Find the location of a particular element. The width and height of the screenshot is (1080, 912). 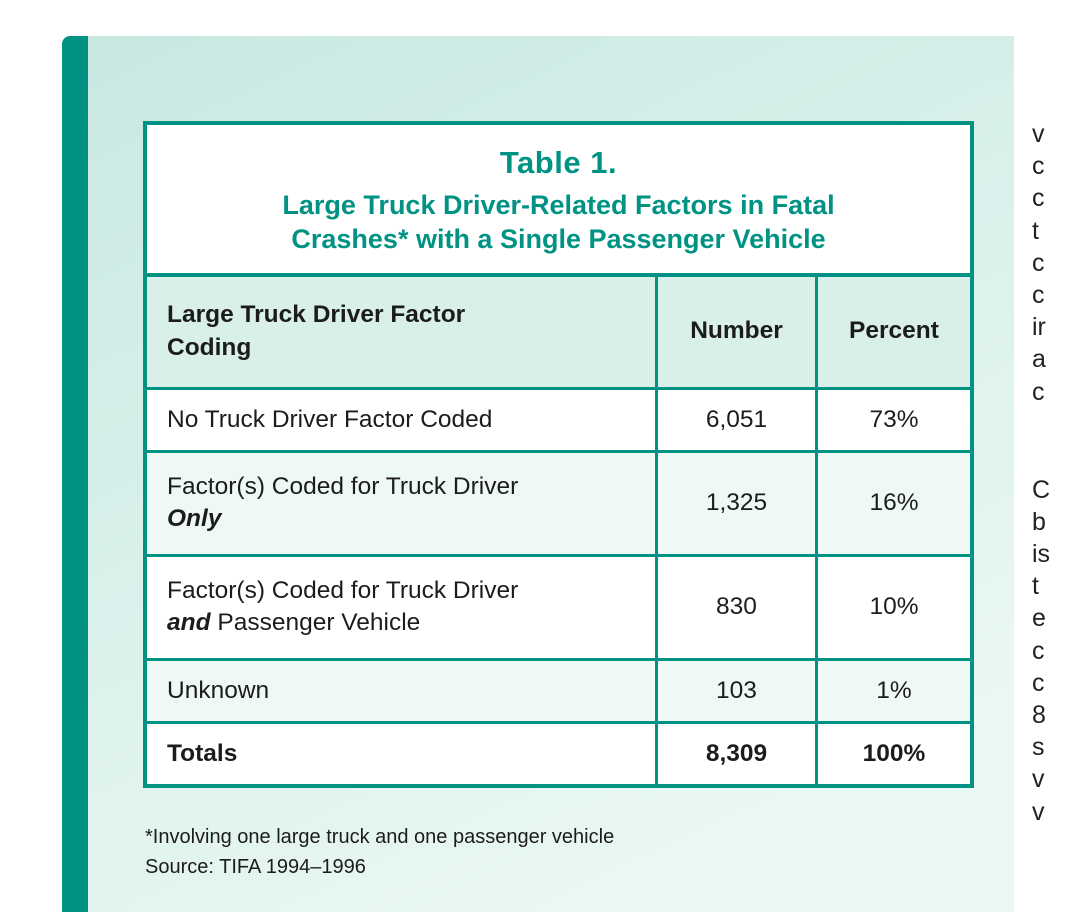

clipped-text-line: b is located at coordinates (1039, 521).